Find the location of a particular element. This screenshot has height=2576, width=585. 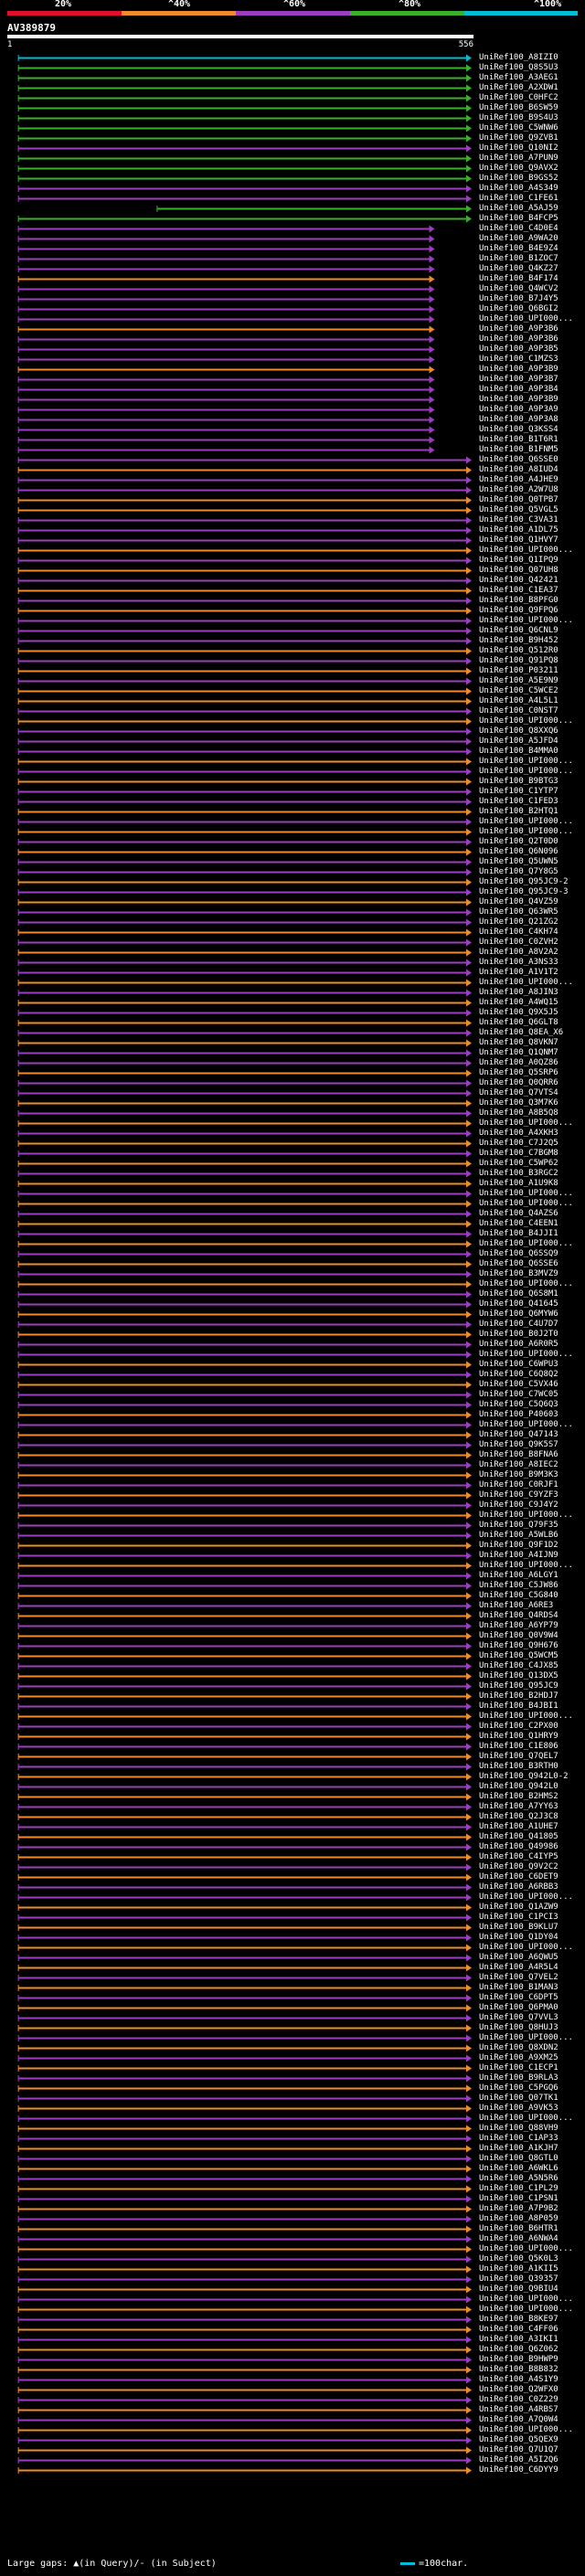

hit-row: UniRef100_B8FNA6 is located at coordinates (293, 1455).